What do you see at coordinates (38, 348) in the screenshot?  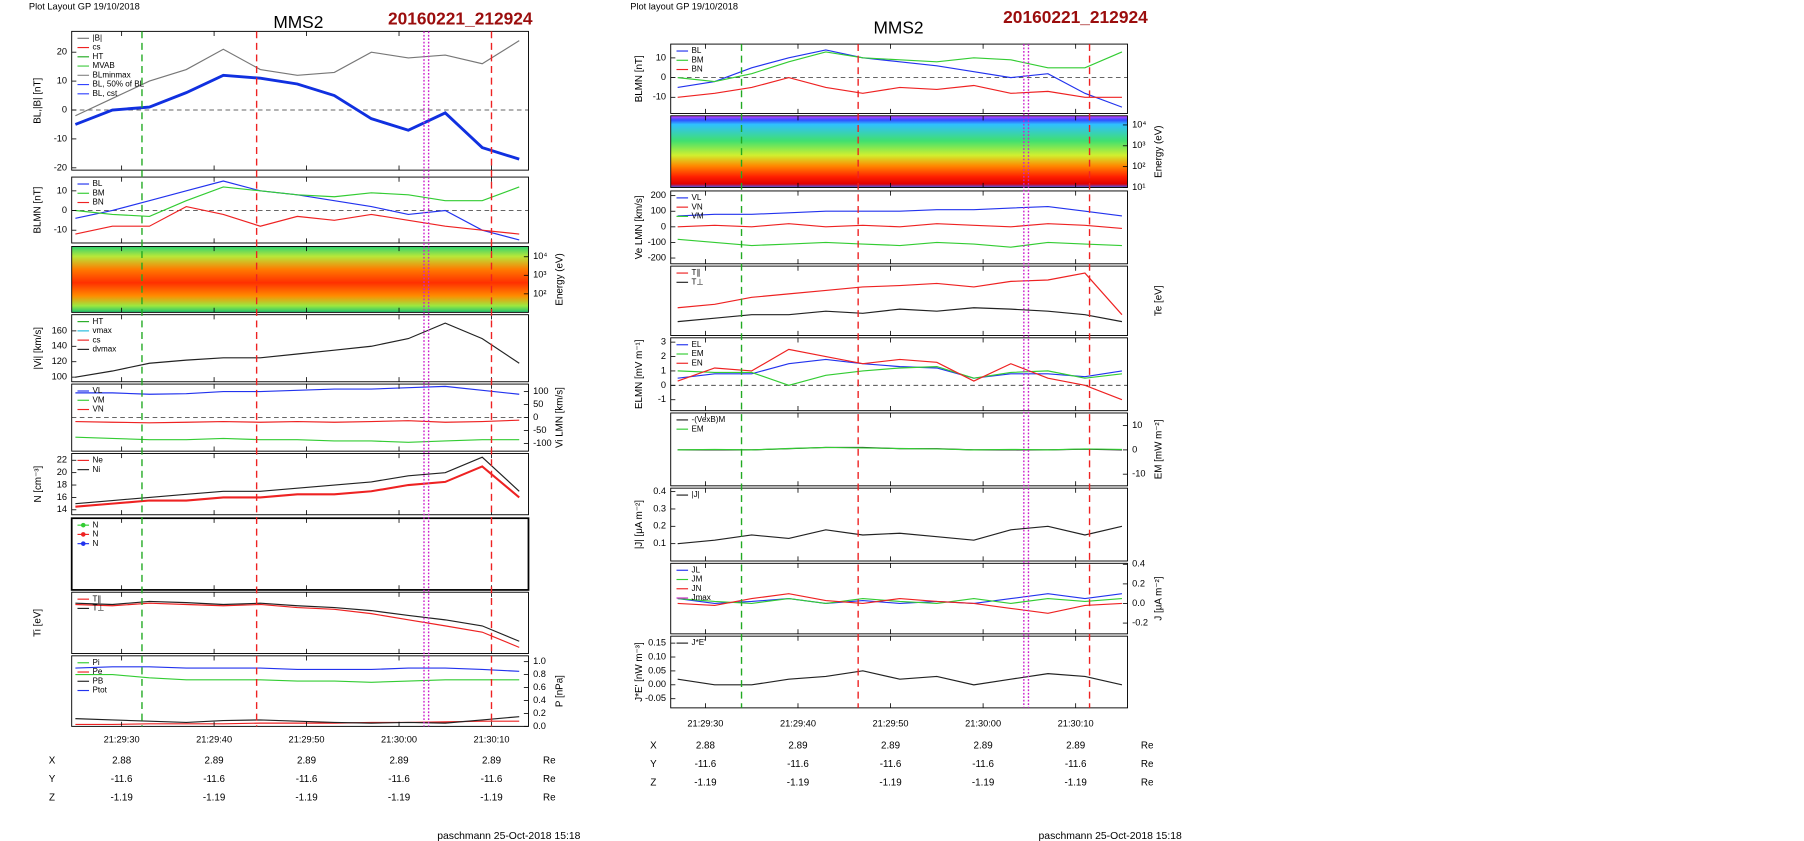 I see `y-axis-label: |Vi| [km/s]` at bounding box center [38, 348].